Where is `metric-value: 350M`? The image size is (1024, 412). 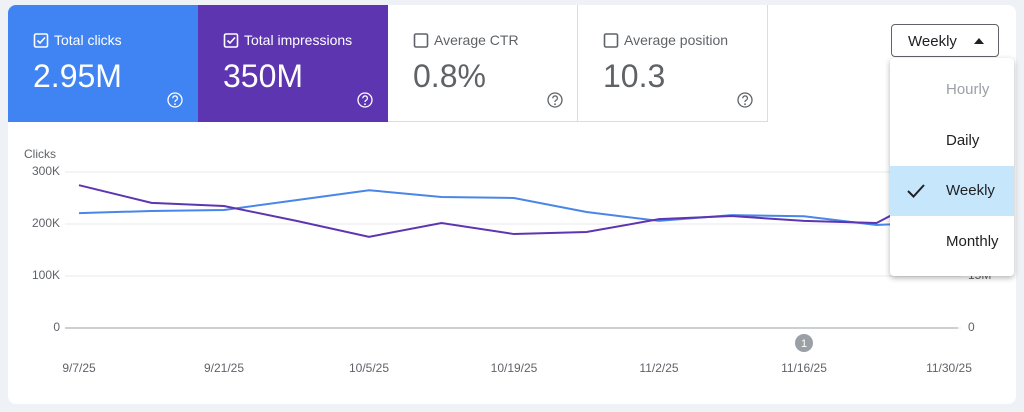
metric-value: 350M is located at coordinates (263, 76).